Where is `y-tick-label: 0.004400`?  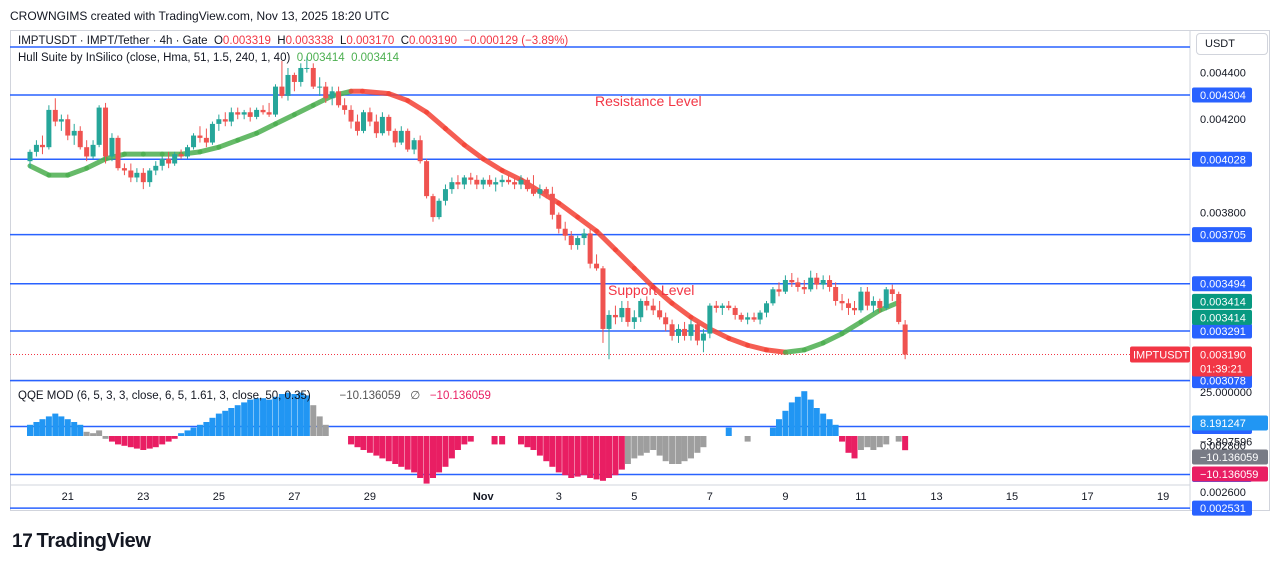
y-tick-label: 0.004400 is located at coordinates (1223, 74).